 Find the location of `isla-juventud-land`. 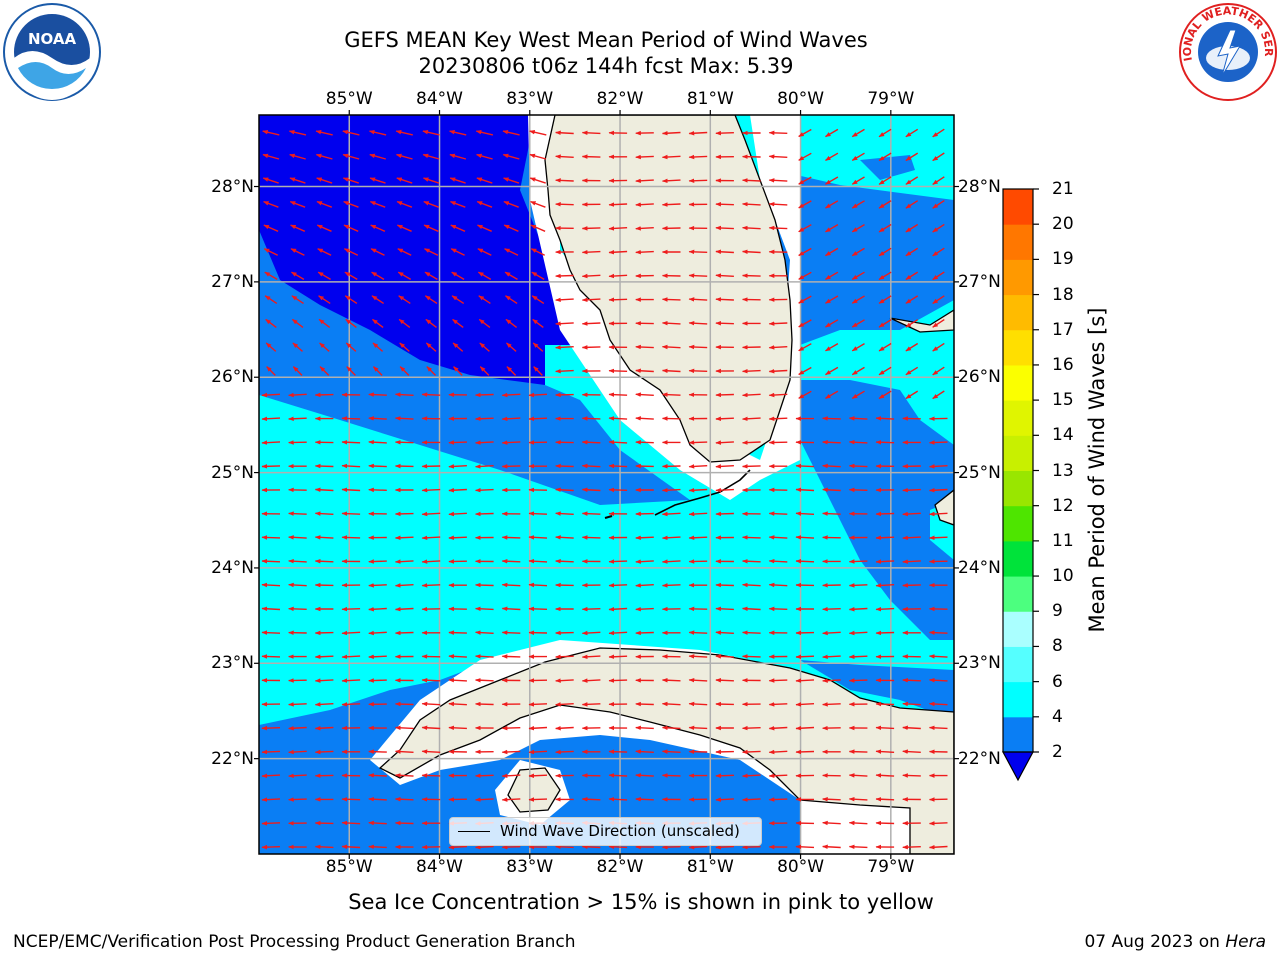

isla-juventud-land is located at coordinates (534, 790).